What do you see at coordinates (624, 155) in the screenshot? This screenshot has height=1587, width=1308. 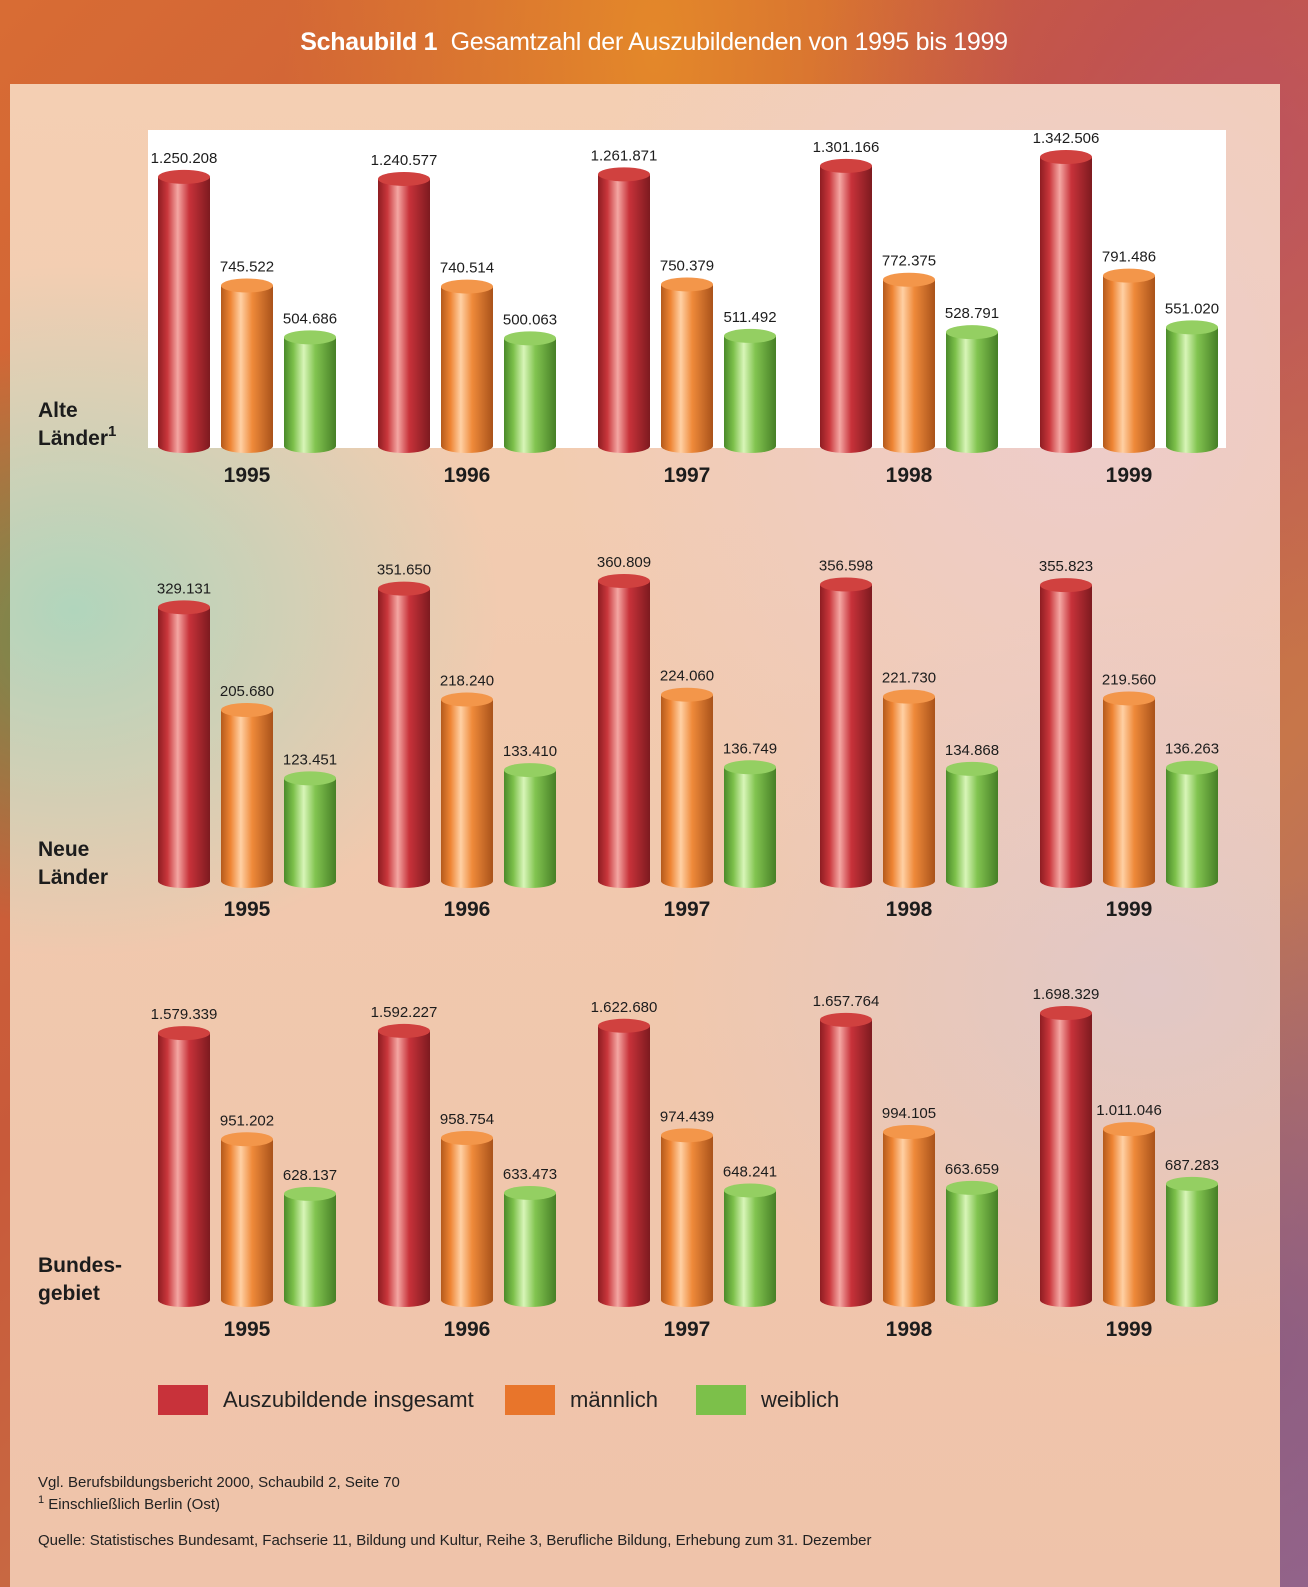 I see `value-label-0-1997-0: 1.261.871` at bounding box center [624, 155].